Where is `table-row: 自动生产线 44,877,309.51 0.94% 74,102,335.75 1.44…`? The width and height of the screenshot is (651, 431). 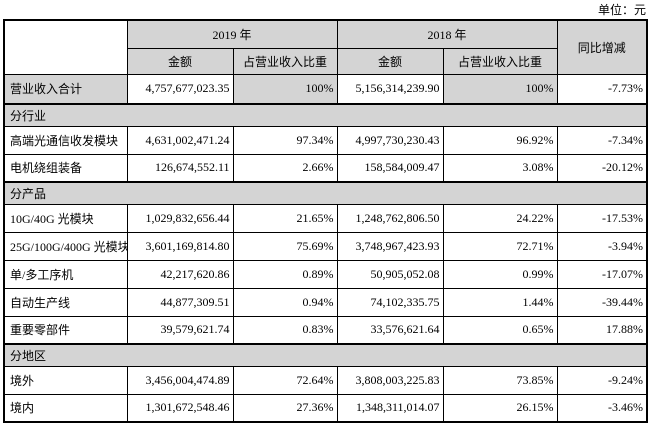
table-row: 自动生产线 44,877,309.51 0.94% 74,102,335.75 1.44… is located at coordinates (325, 302).